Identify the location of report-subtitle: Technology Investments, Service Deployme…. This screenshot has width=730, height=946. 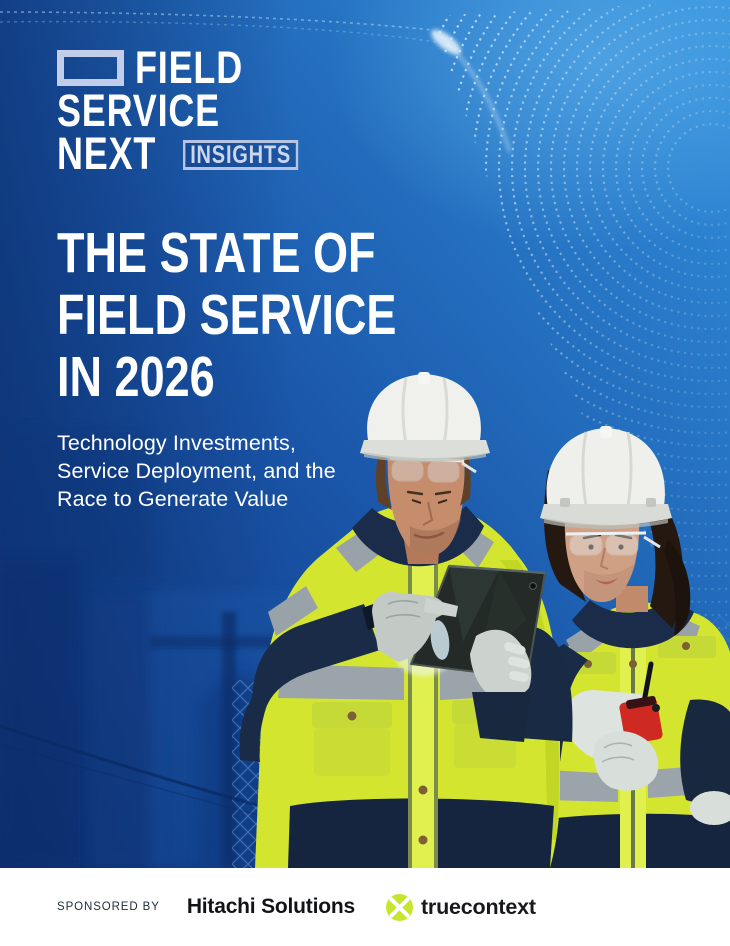
(196, 471).